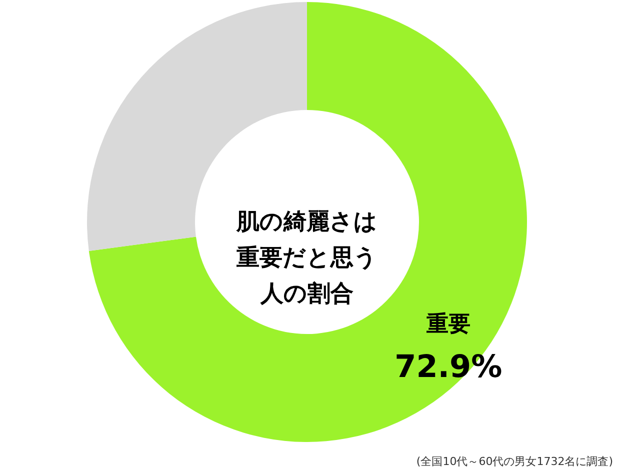  Describe the element at coordinates (307, 258) in the screenshot. I see `text: 肌の綺麗さは重要だと思う人の割合` at that location.